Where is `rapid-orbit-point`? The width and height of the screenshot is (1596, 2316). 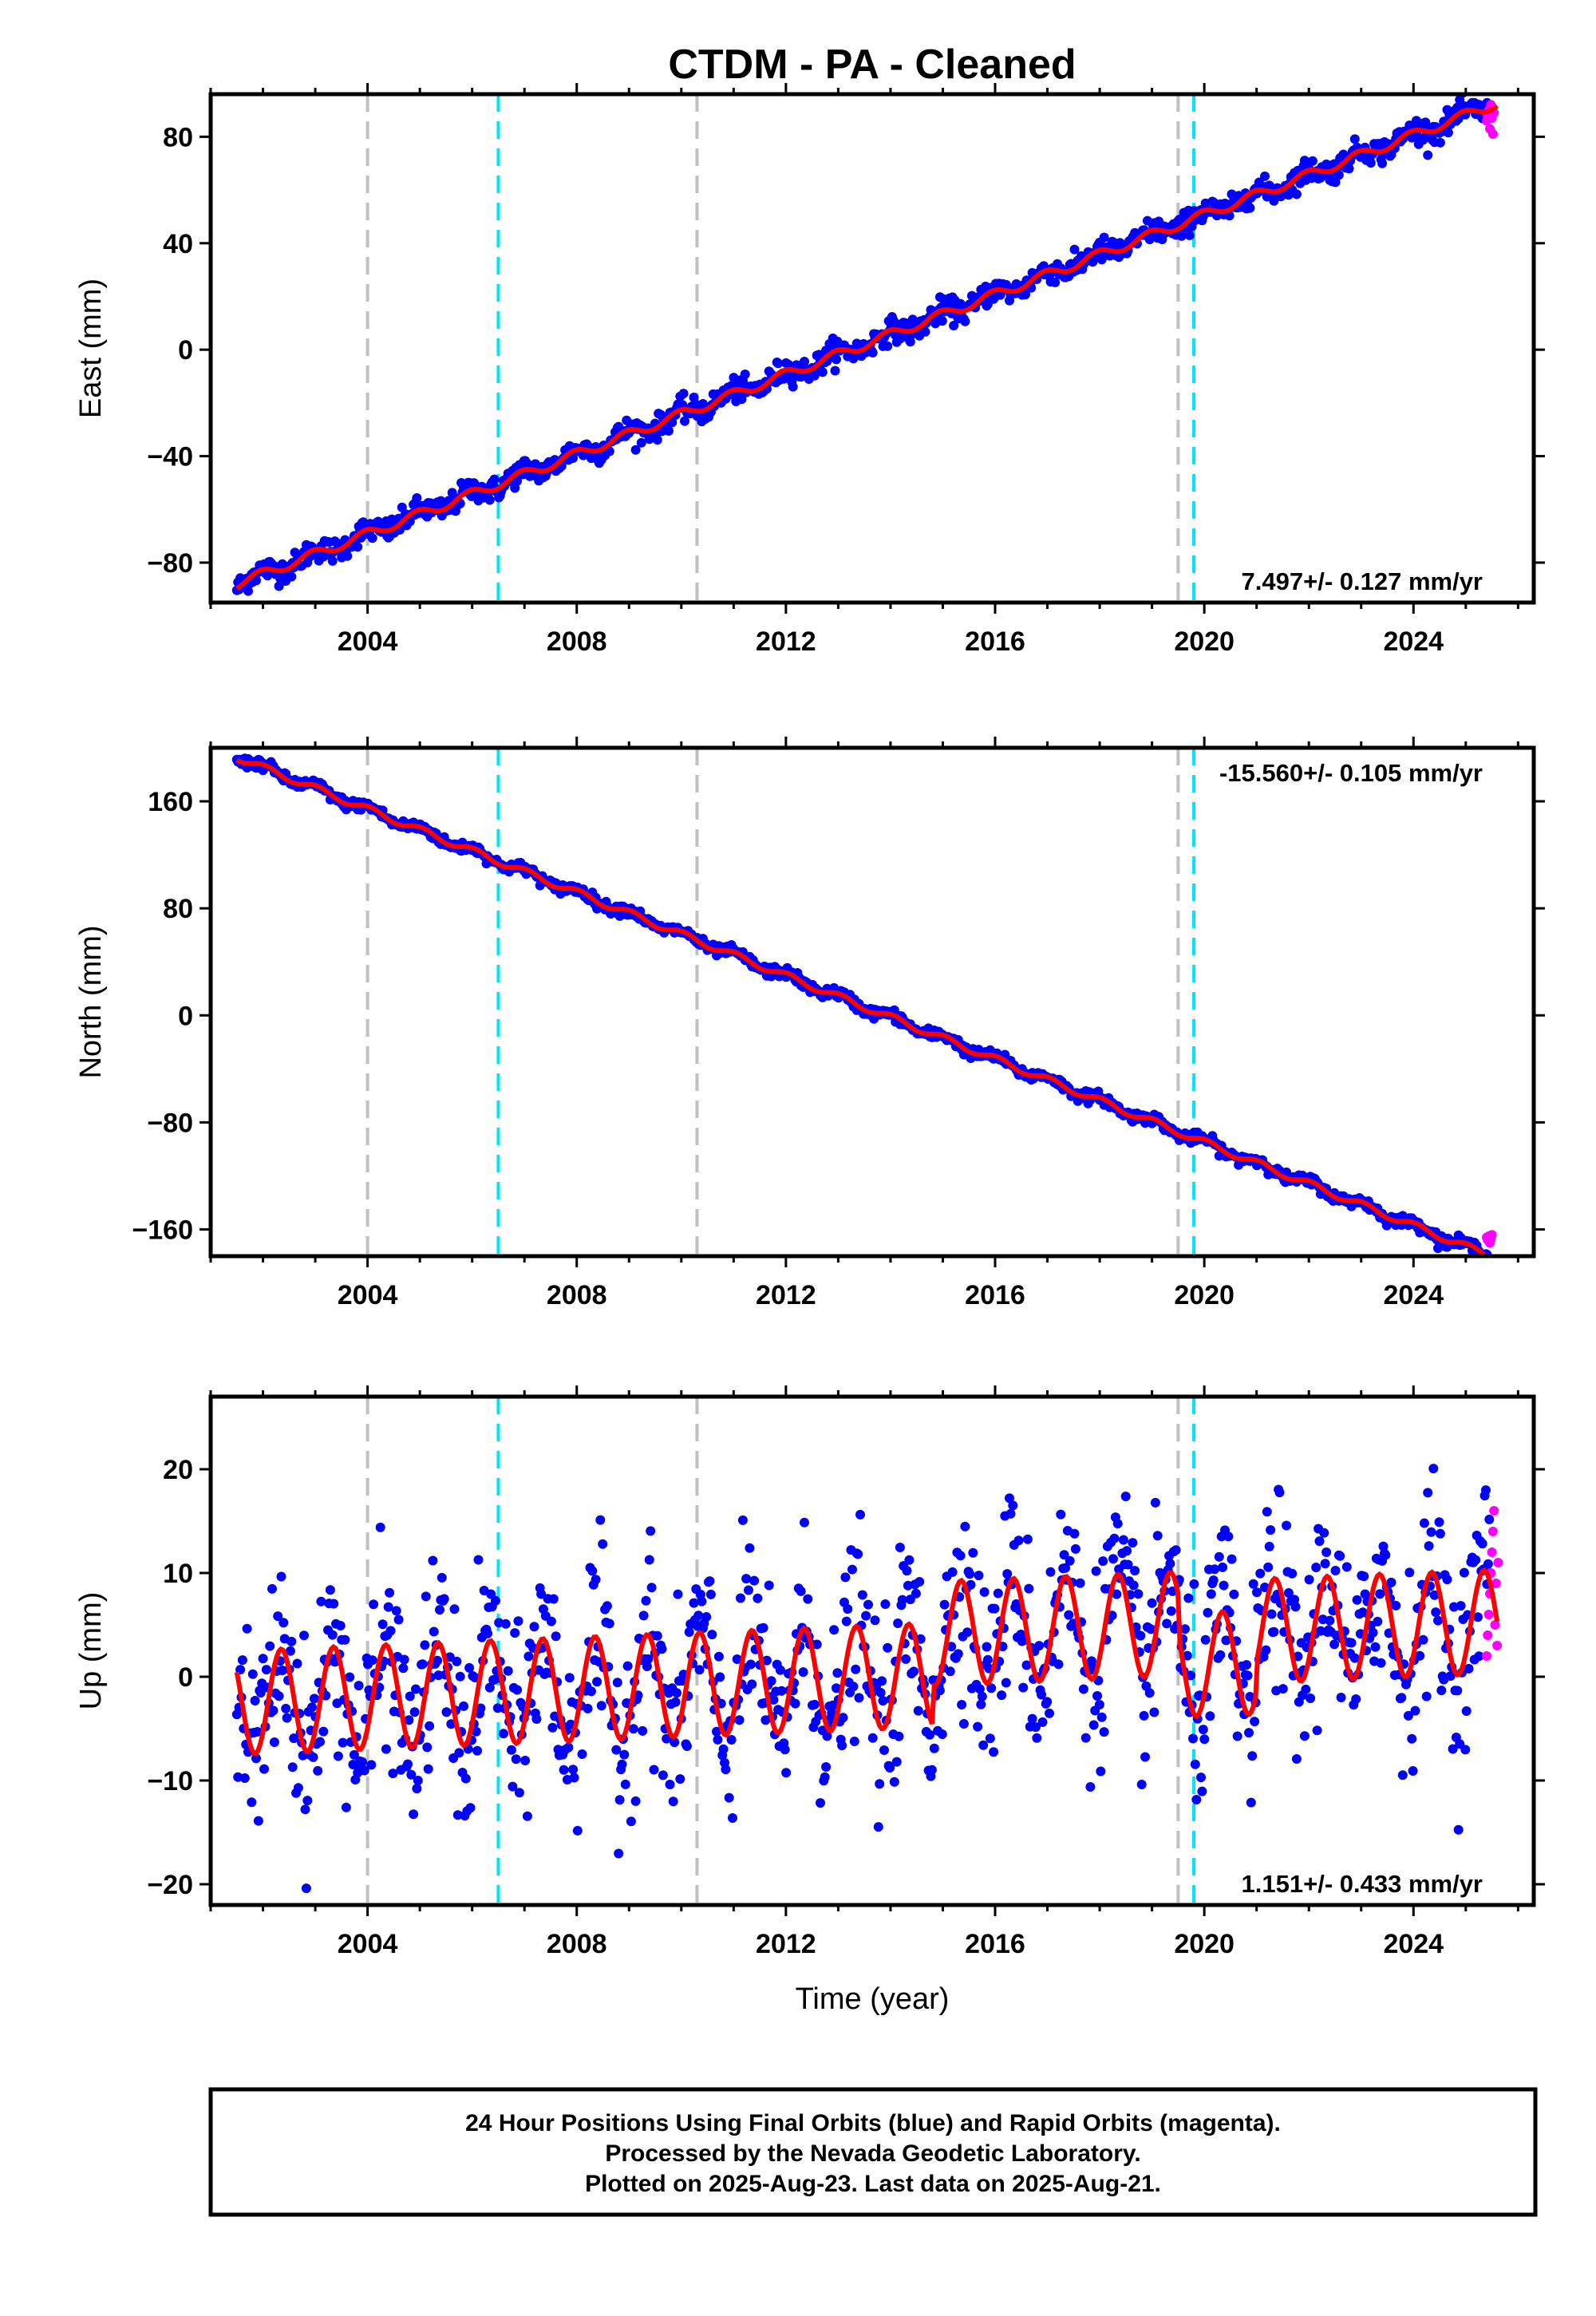 rapid-orbit-point is located at coordinates (1492, 1552).